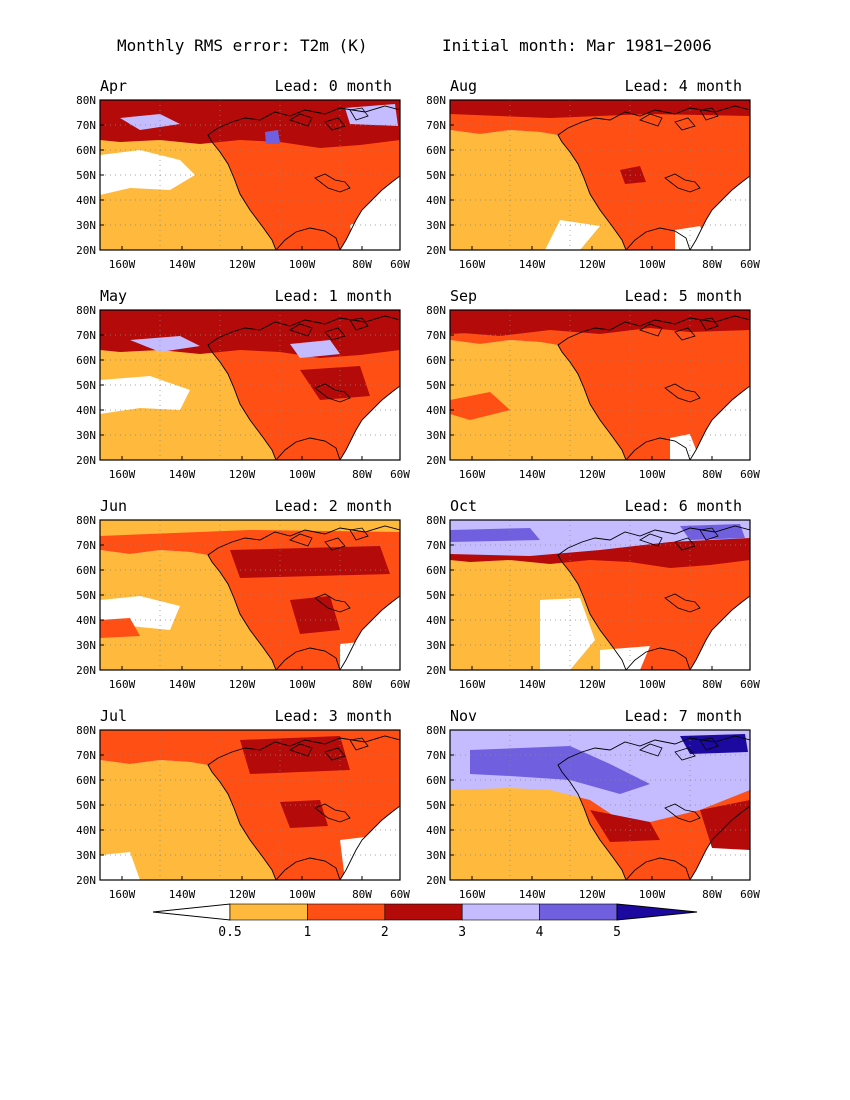 The width and height of the screenshot is (850, 1100). What do you see at coordinates (113, 86) in the screenshot?
I see `panel-month-label: Apr` at bounding box center [113, 86].